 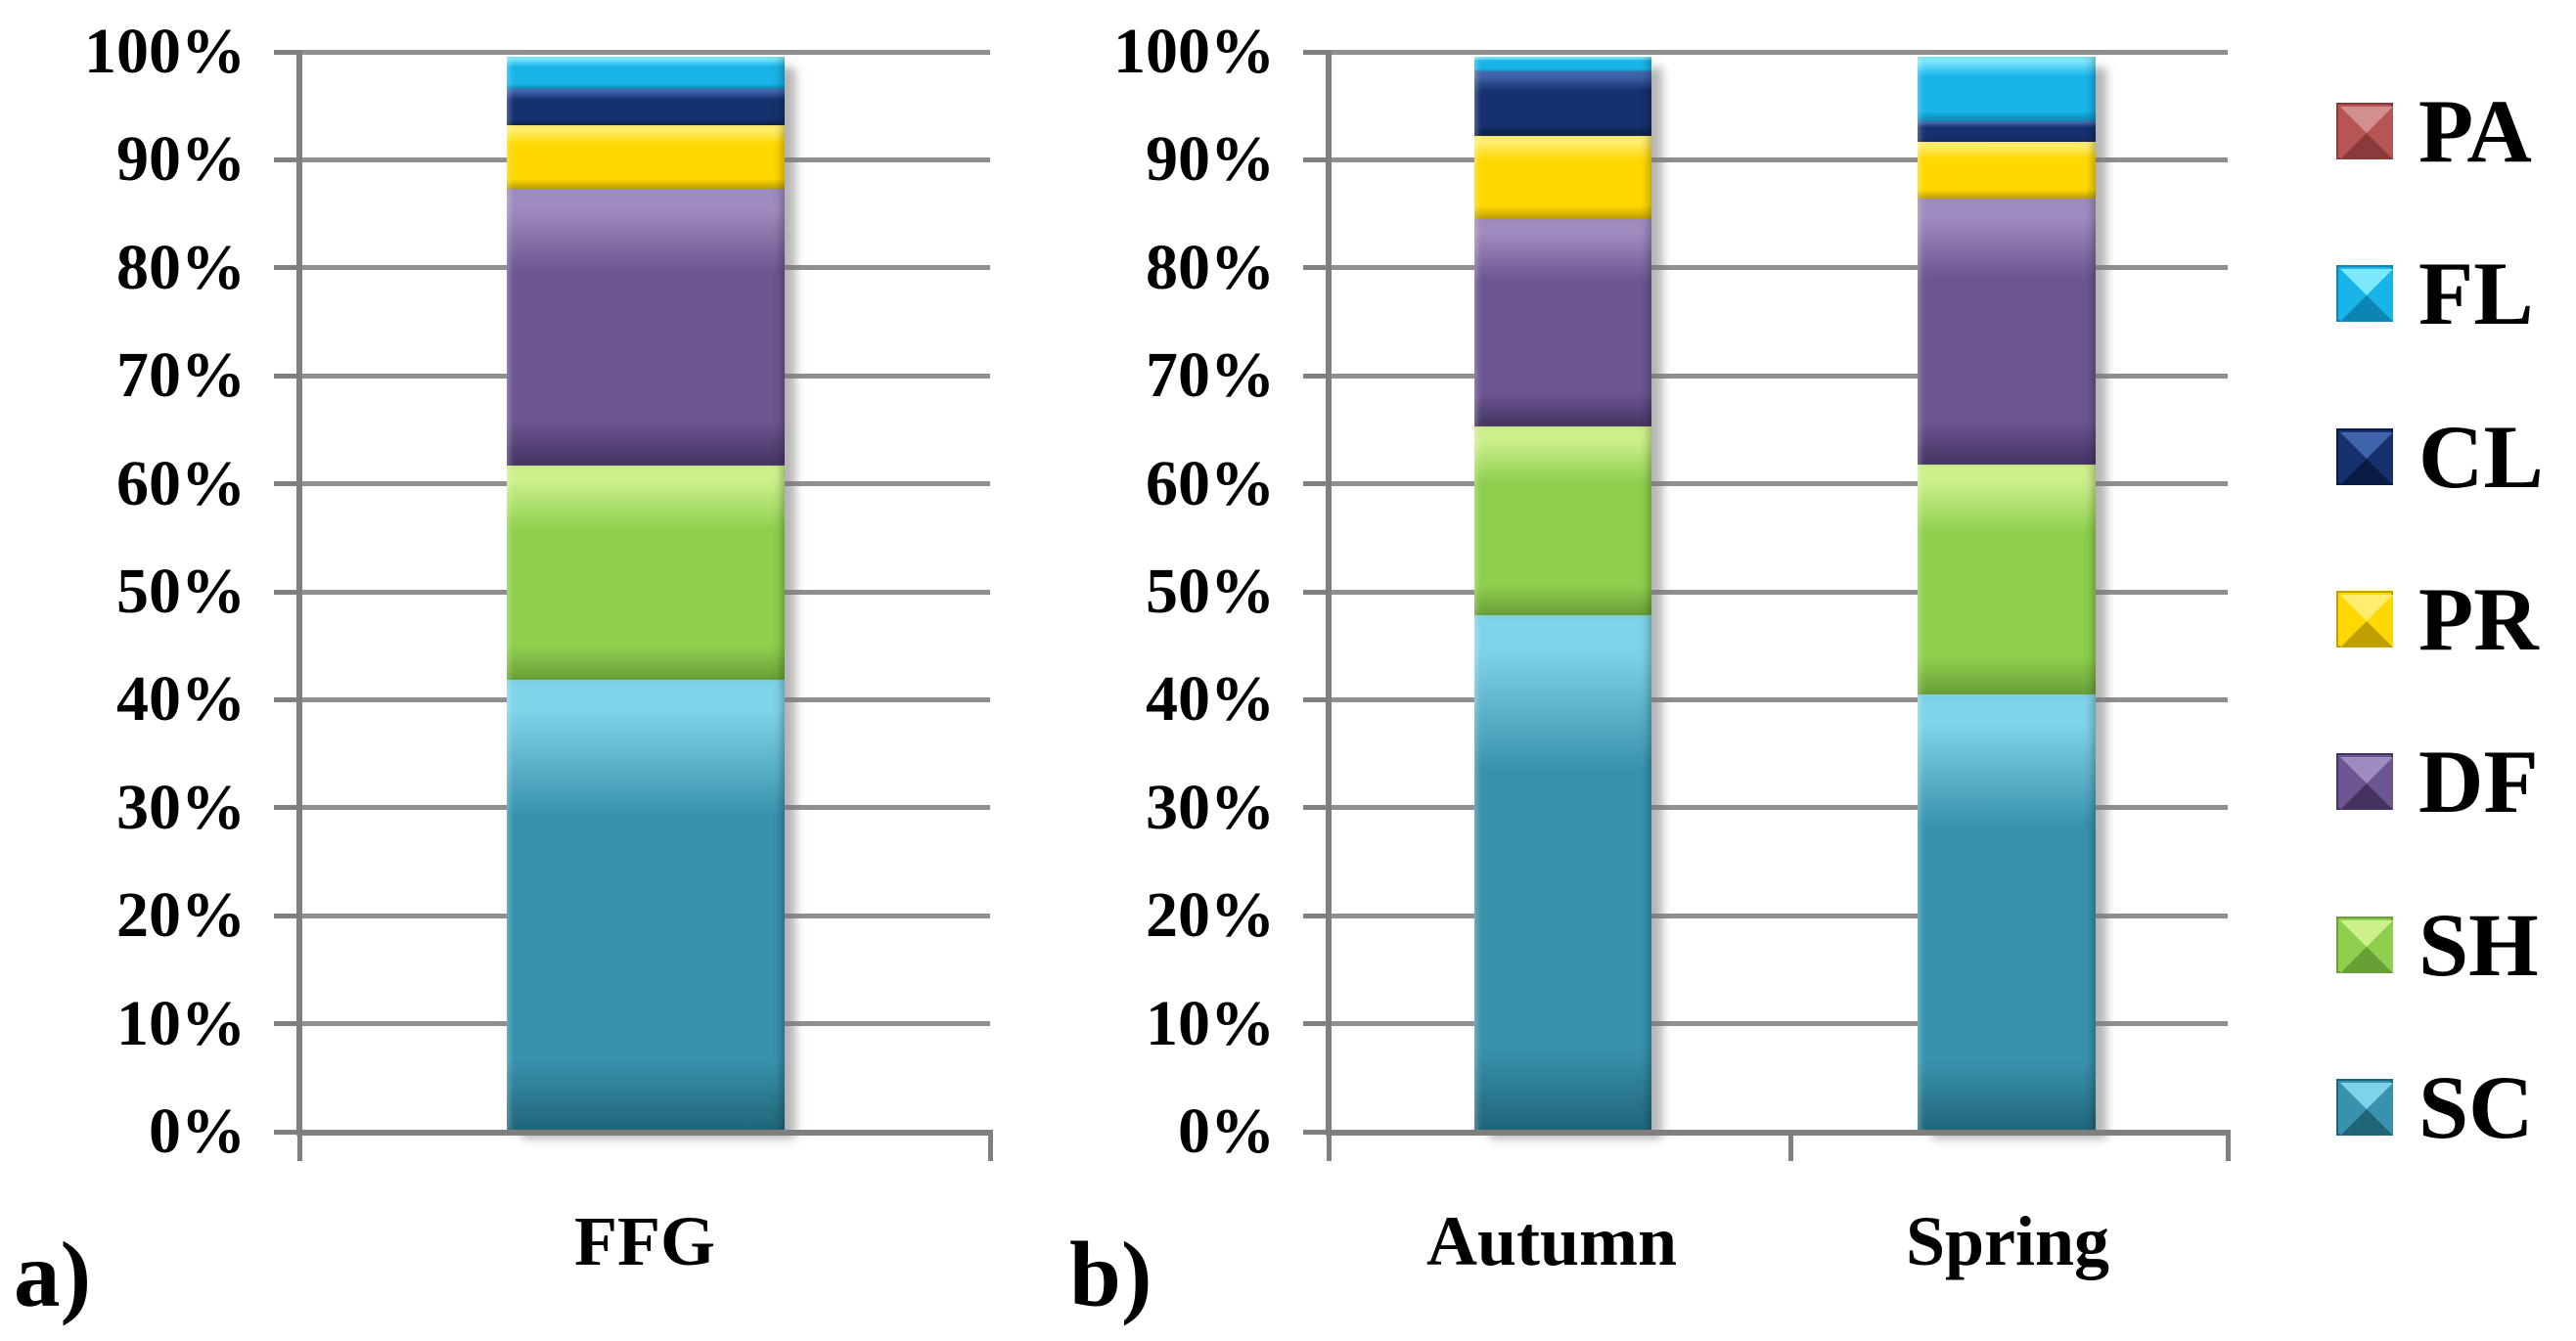 I want to click on y-tick-label: 40%, so click(x=1210, y=699).